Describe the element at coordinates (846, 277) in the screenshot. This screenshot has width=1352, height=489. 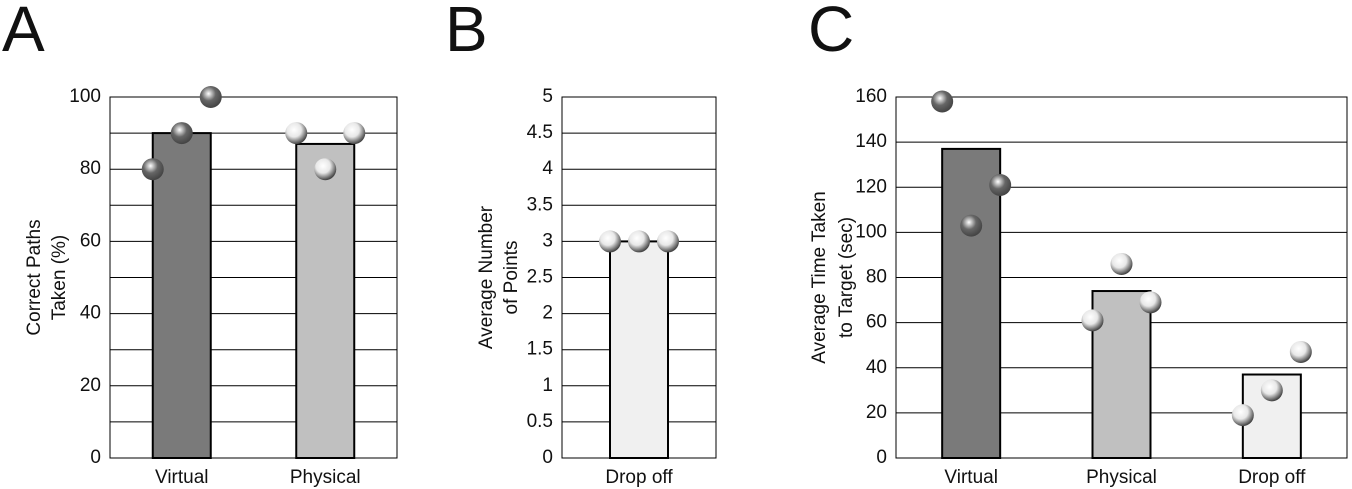
I see `y-axis-label: to Target (sec)` at that location.